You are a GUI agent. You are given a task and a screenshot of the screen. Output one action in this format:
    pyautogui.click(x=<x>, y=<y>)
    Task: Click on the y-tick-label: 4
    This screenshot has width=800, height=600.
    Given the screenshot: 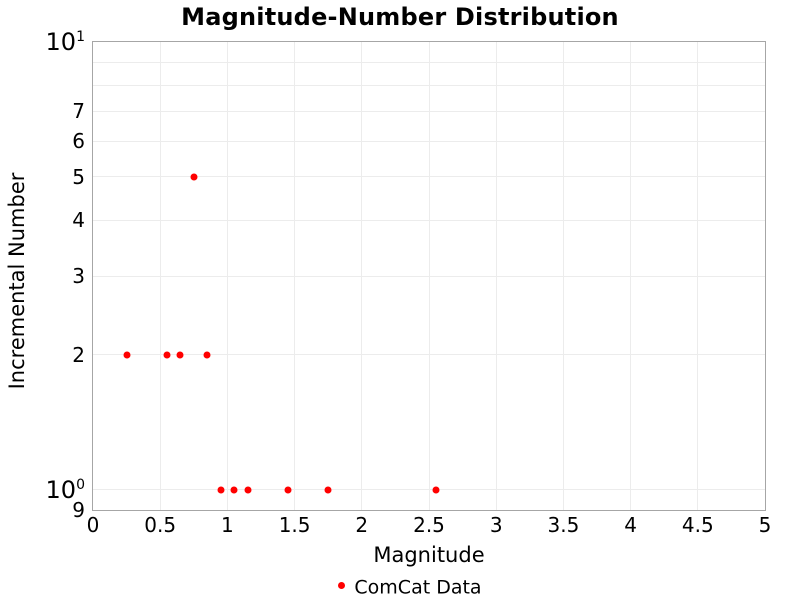 What is the action you would take?
    pyautogui.click(x=78, y=220)
    